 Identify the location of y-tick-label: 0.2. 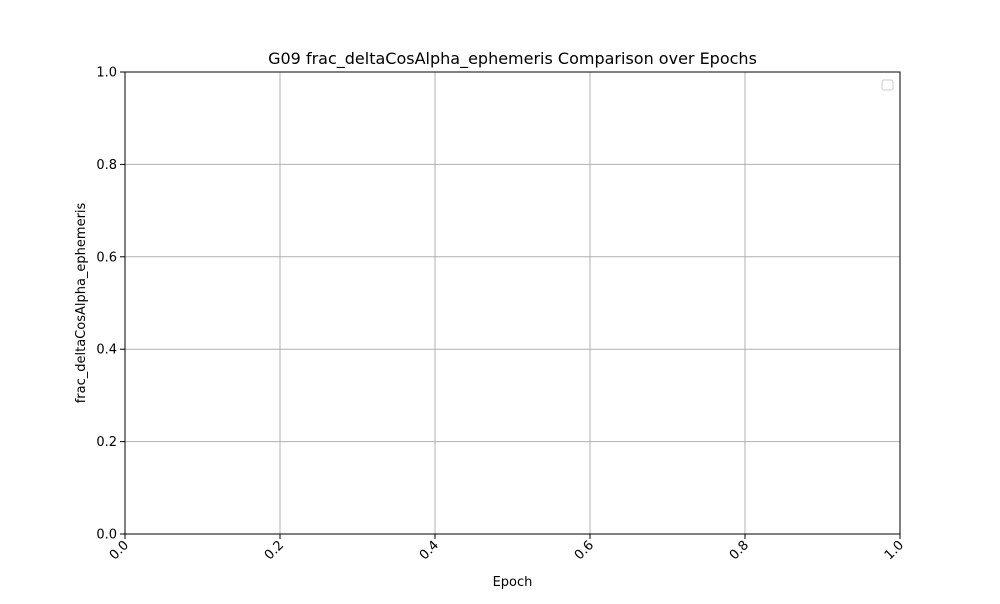
(106, 442).